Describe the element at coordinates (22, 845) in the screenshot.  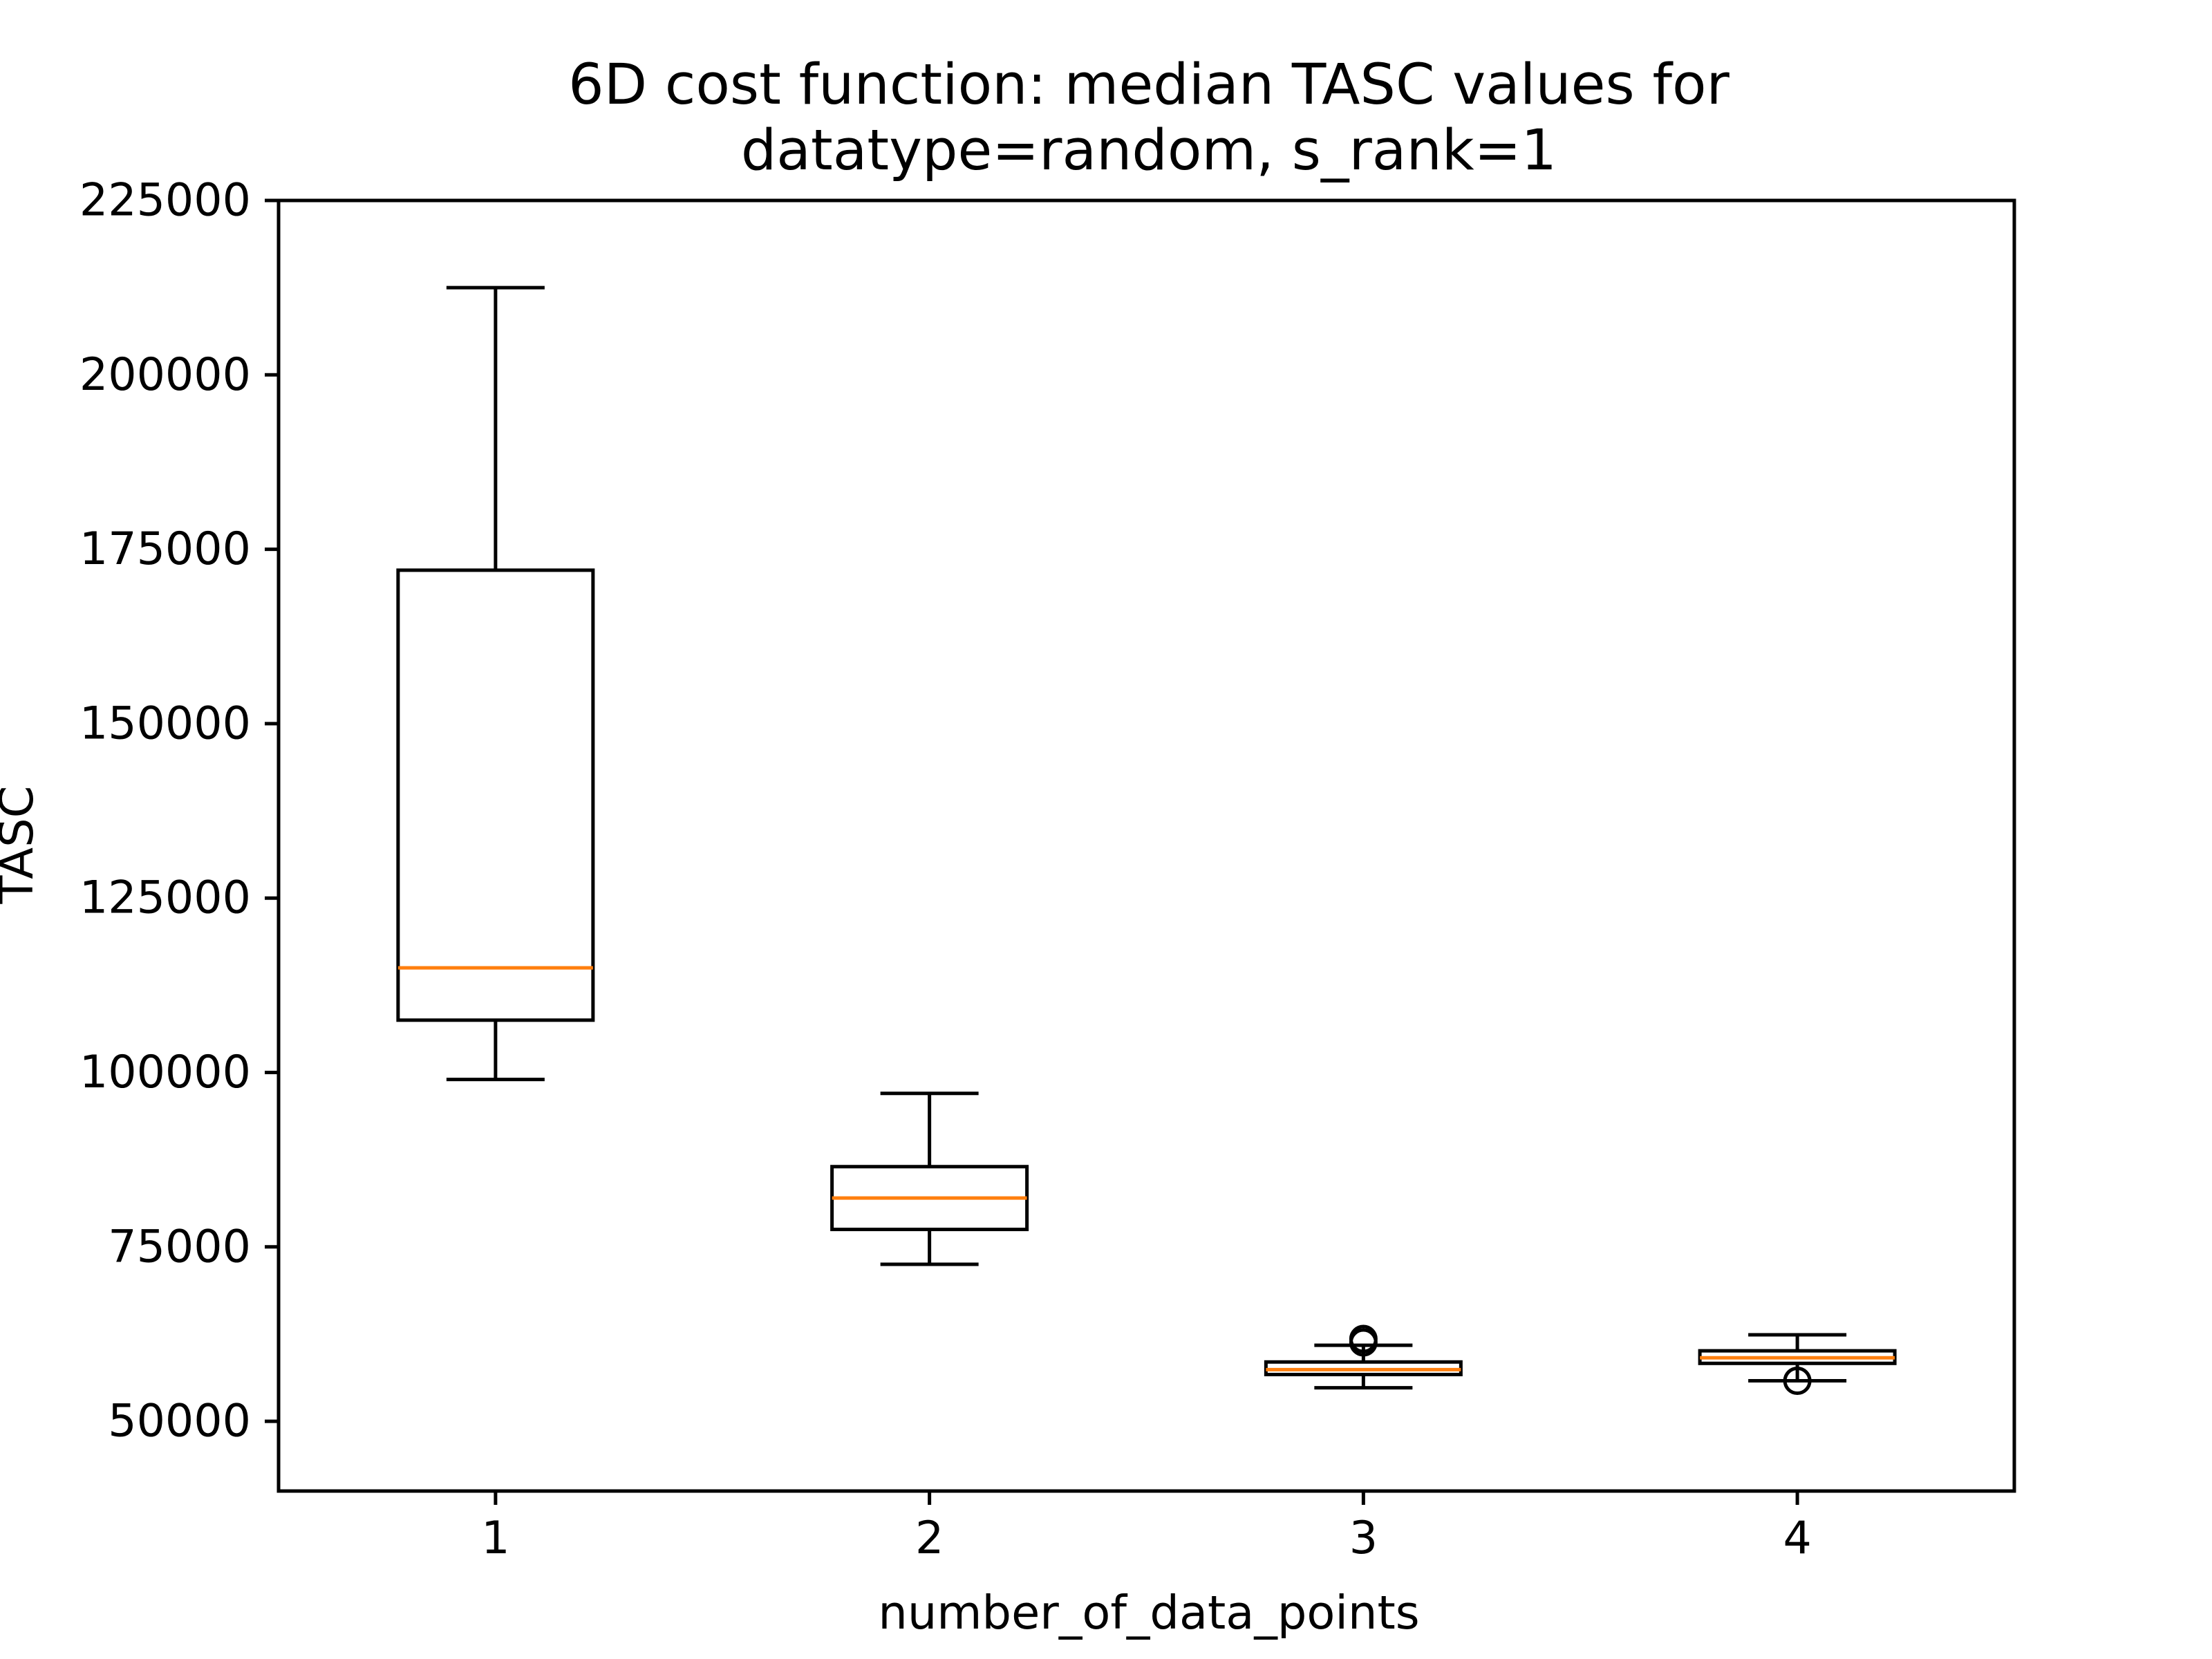
I see `y-axis-label: TASC` at that location.